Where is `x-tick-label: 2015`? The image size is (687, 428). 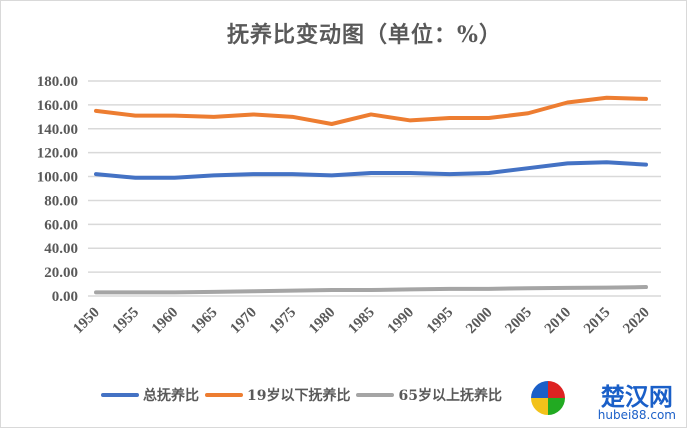 x-tick-label: 2015 is located at coordinates (597, 321).